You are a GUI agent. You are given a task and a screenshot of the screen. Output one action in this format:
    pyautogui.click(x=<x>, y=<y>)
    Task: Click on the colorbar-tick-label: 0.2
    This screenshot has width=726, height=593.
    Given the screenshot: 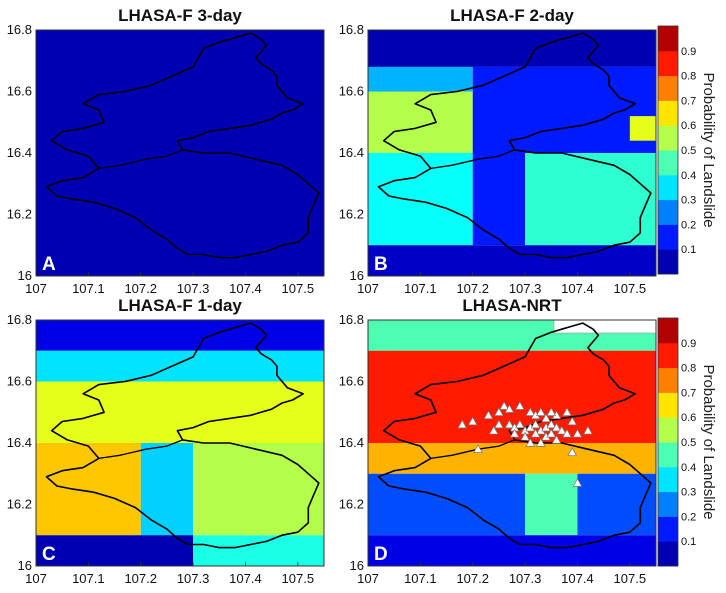 What is the action you would take?
    pyautogui.click(x=688, y=517)
    